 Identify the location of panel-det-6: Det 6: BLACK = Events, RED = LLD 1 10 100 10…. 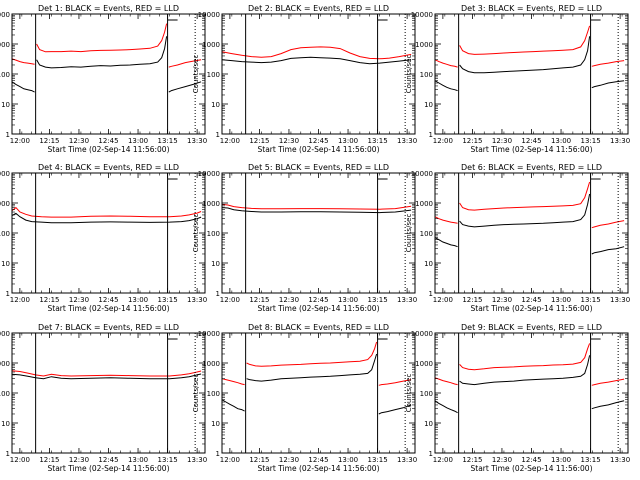
(517, 238).